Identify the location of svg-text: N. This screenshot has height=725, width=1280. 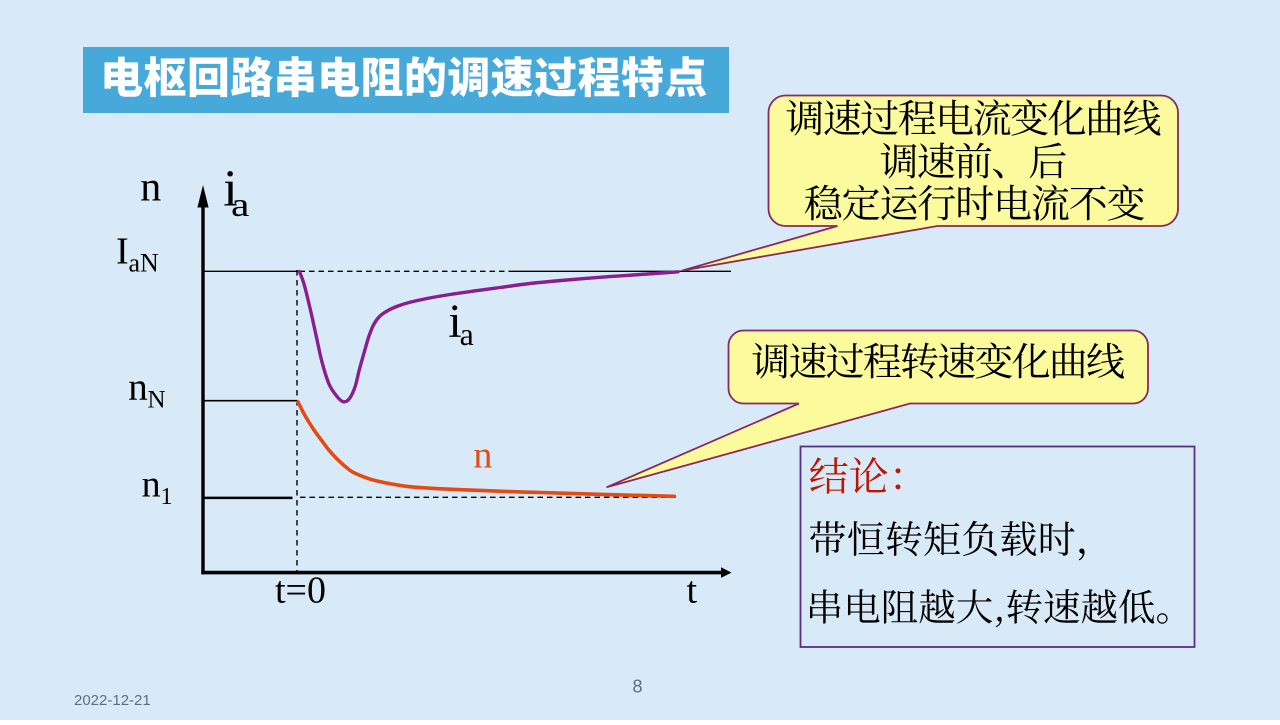
(157, 400).